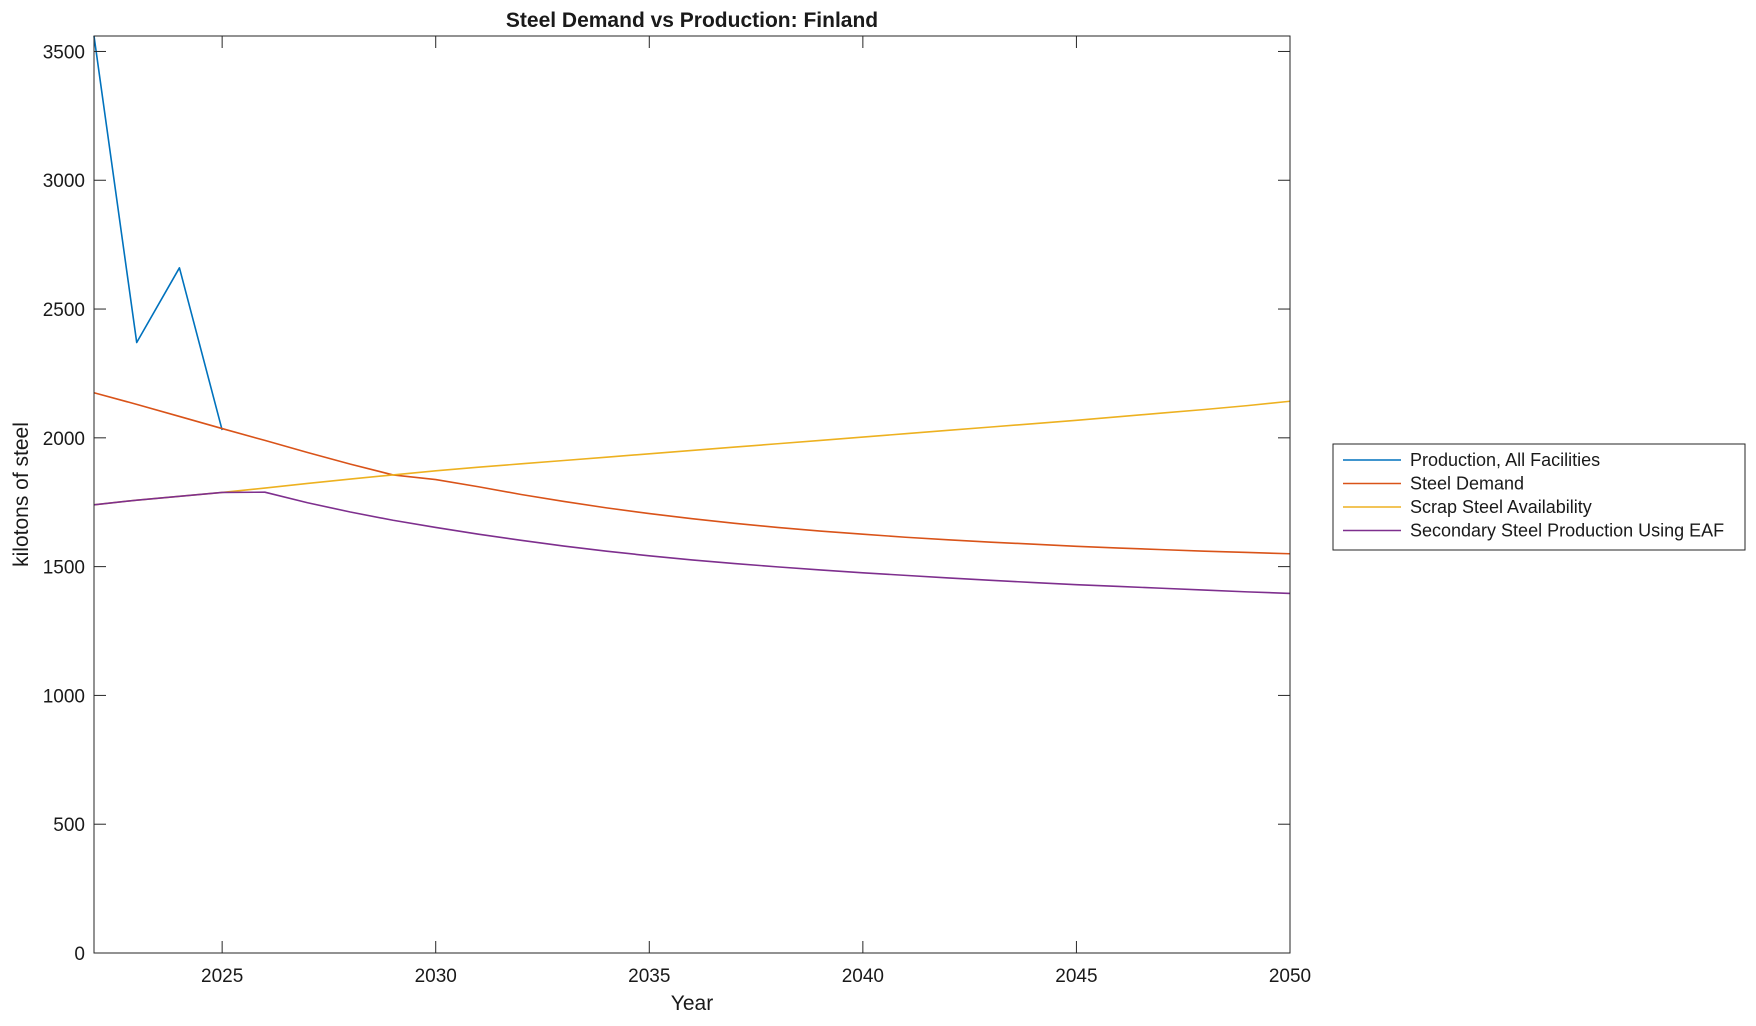 This screenshot has height=1026, width=1756. I want to click on y-tick-label: 500, so click(69, 825).